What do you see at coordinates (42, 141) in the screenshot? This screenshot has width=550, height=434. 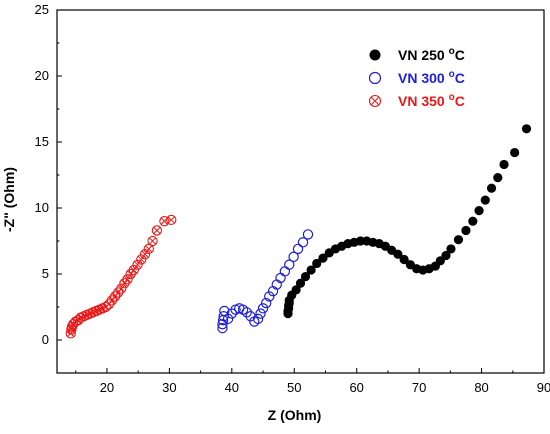 I see `y-tick-label: 15` at bounding box center [42, 141].